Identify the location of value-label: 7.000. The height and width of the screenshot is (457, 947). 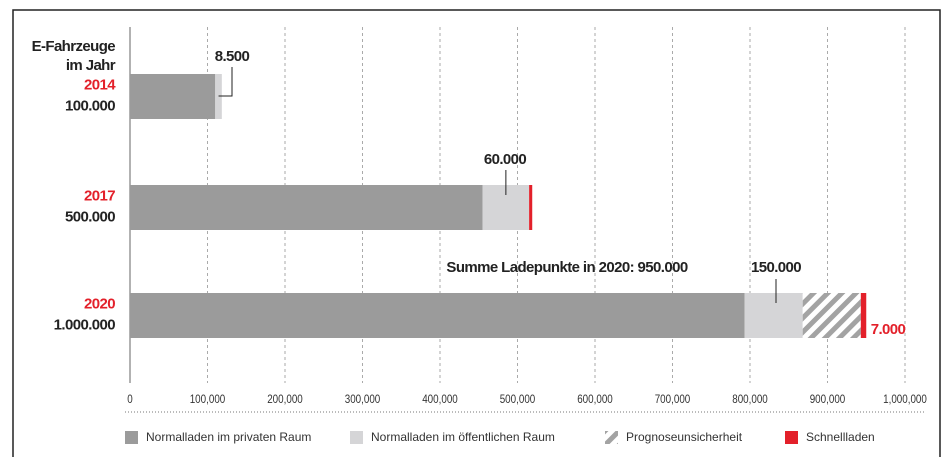
(888, 329).